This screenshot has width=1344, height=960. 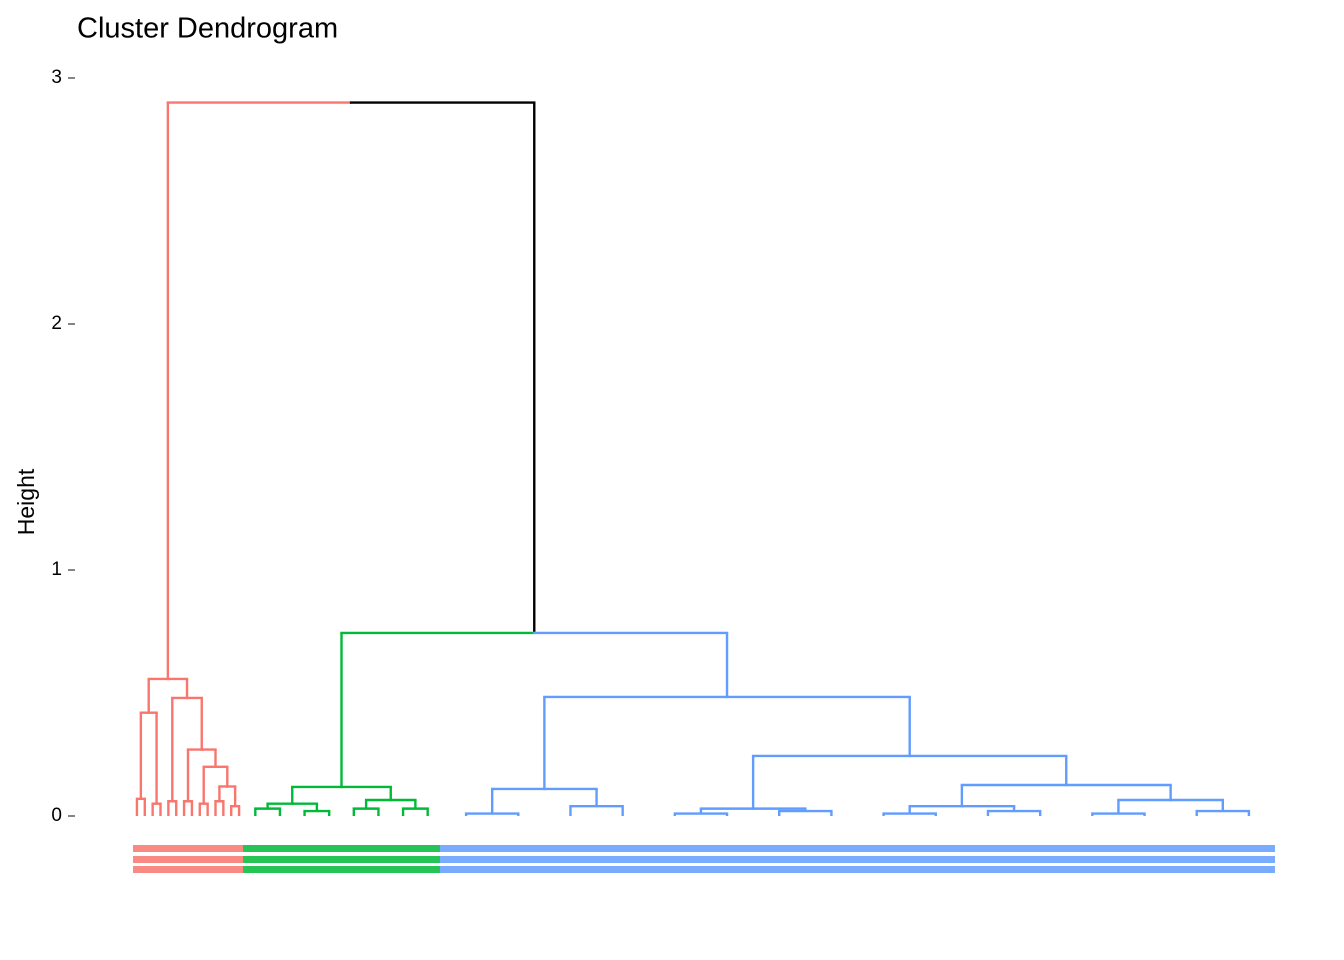 What do you see at coordinates (56, 77) in the screenshot?
I see `y-tick-label: 3` at bounding box center [56, 77].